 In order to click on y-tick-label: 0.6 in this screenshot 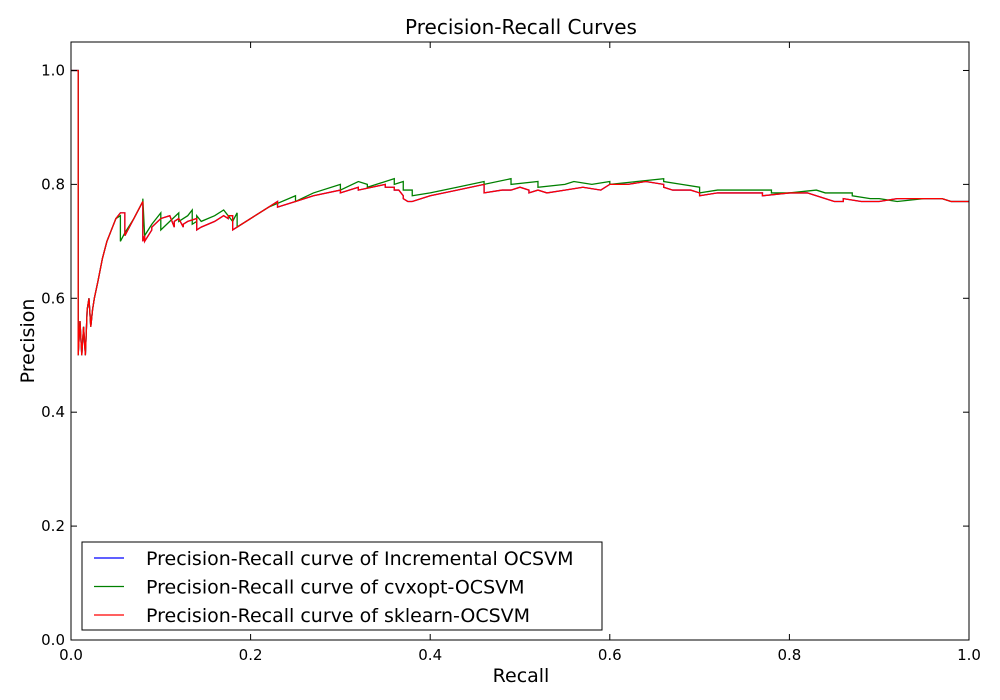, I will do `click(53, 298)`.